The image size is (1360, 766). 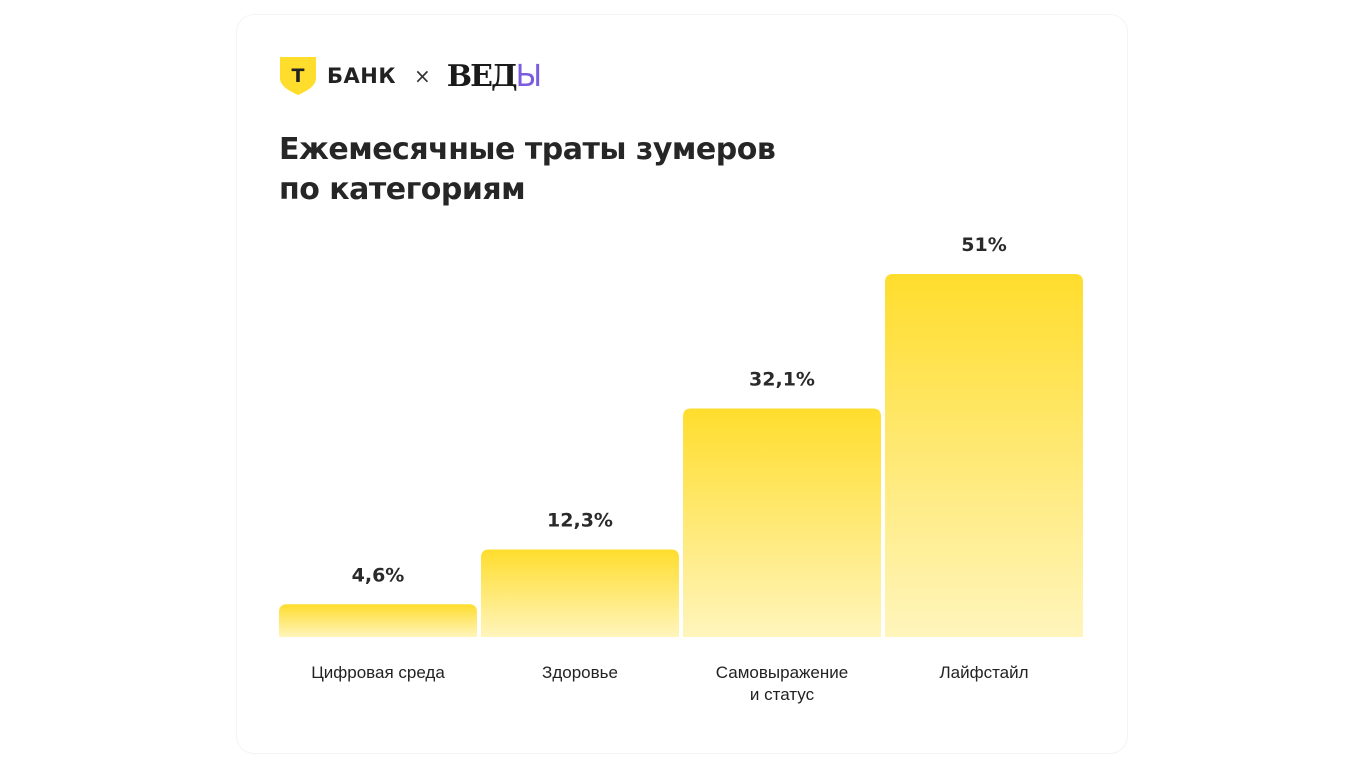 What do you see at coordinates (378, 575) in the screenshot?
I see `data-label: 4,6%` at bounding box center [378, 575].